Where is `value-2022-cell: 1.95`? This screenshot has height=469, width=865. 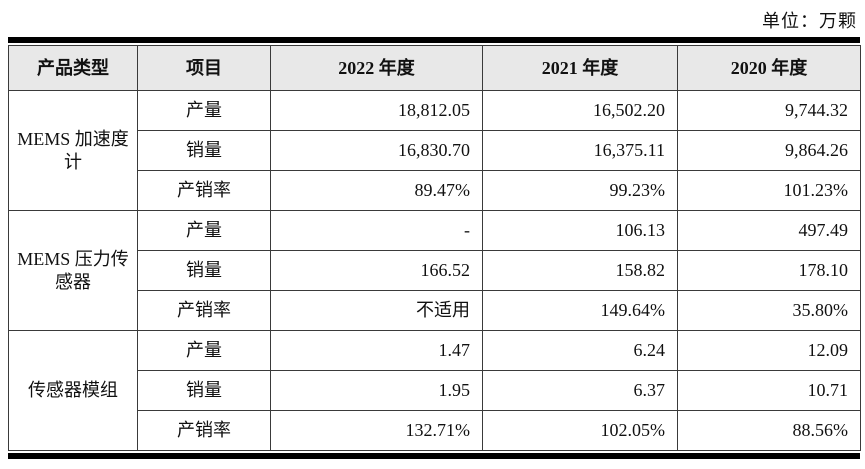 value-2022-cell: 1.95 is located at coordinates (376, 390).